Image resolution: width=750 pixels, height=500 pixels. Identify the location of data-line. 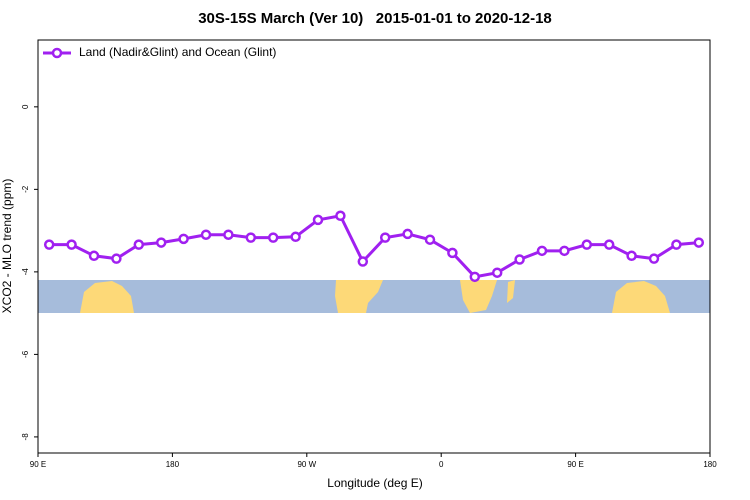
(374, 246).